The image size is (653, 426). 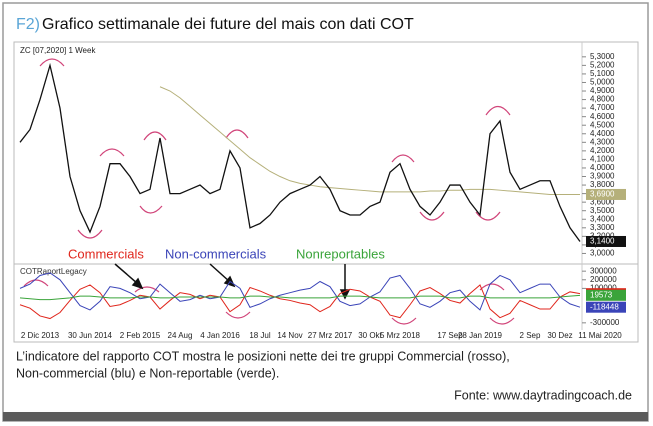 I want to click on x-tick-label: 30 Dez, so click(x=559, y=335).